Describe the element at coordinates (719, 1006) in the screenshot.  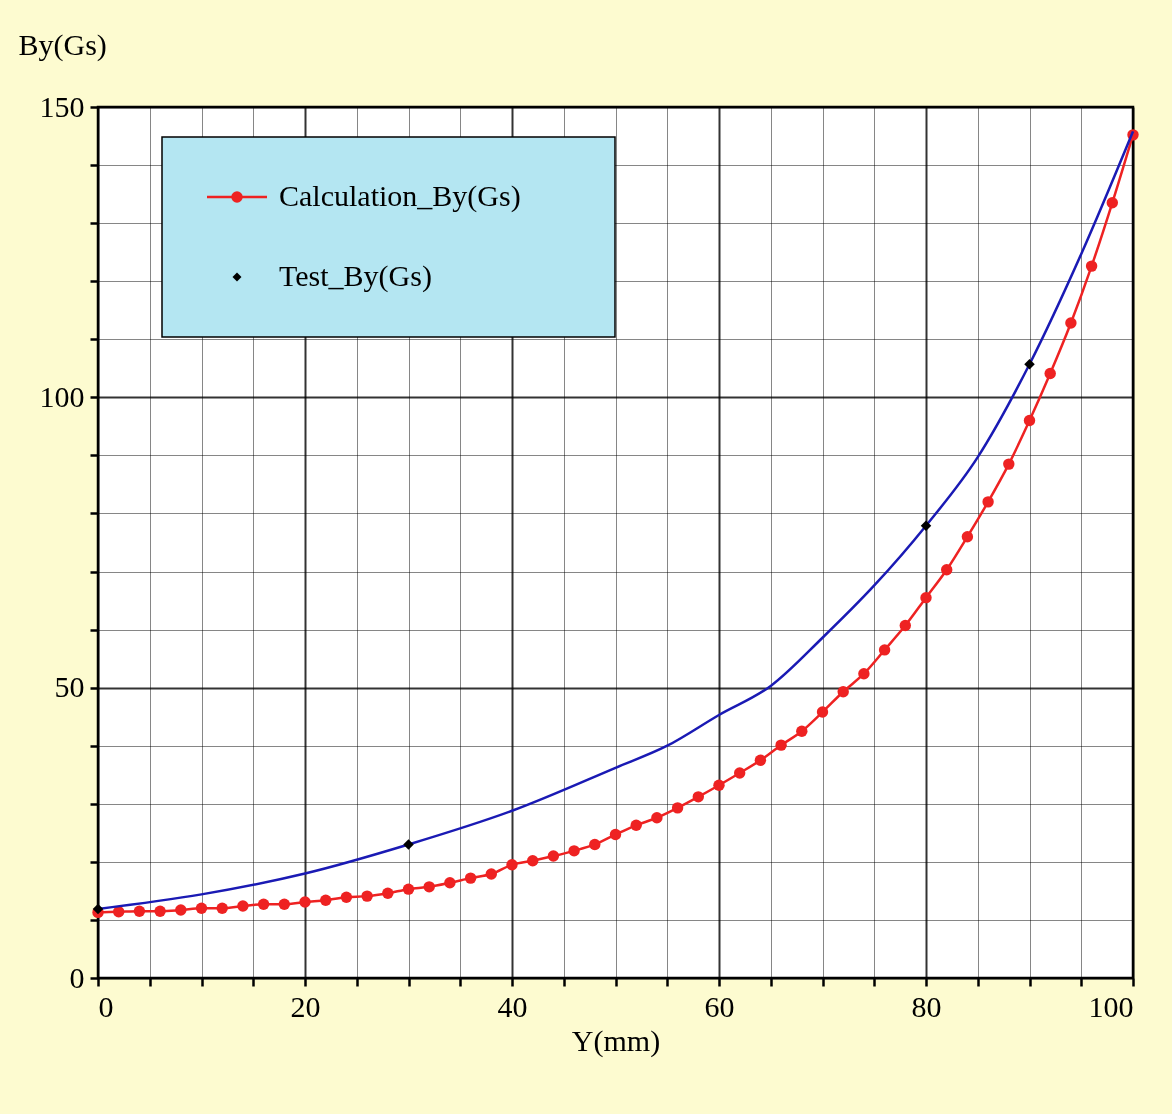
I see `x-tick-label: 60` at that location.